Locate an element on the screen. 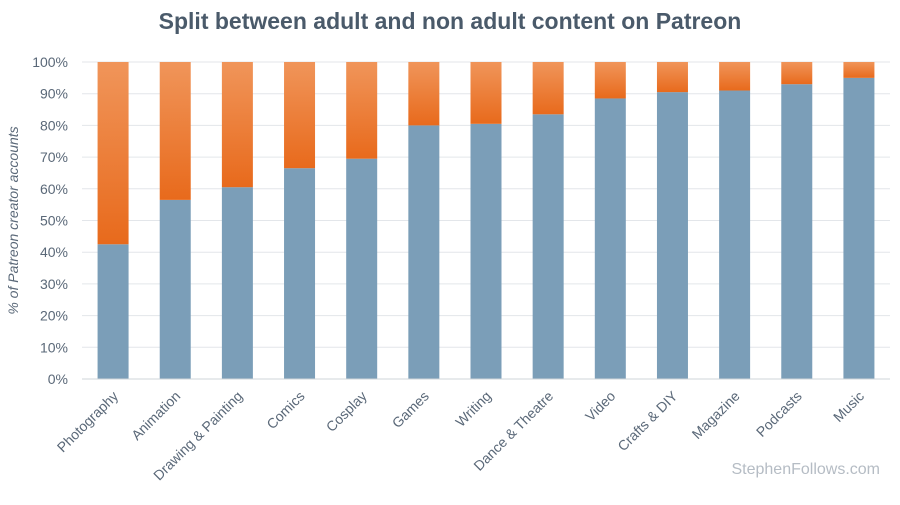 The image size is (900, 505). x-tick-label: Games is located at coordinates (410, 409).